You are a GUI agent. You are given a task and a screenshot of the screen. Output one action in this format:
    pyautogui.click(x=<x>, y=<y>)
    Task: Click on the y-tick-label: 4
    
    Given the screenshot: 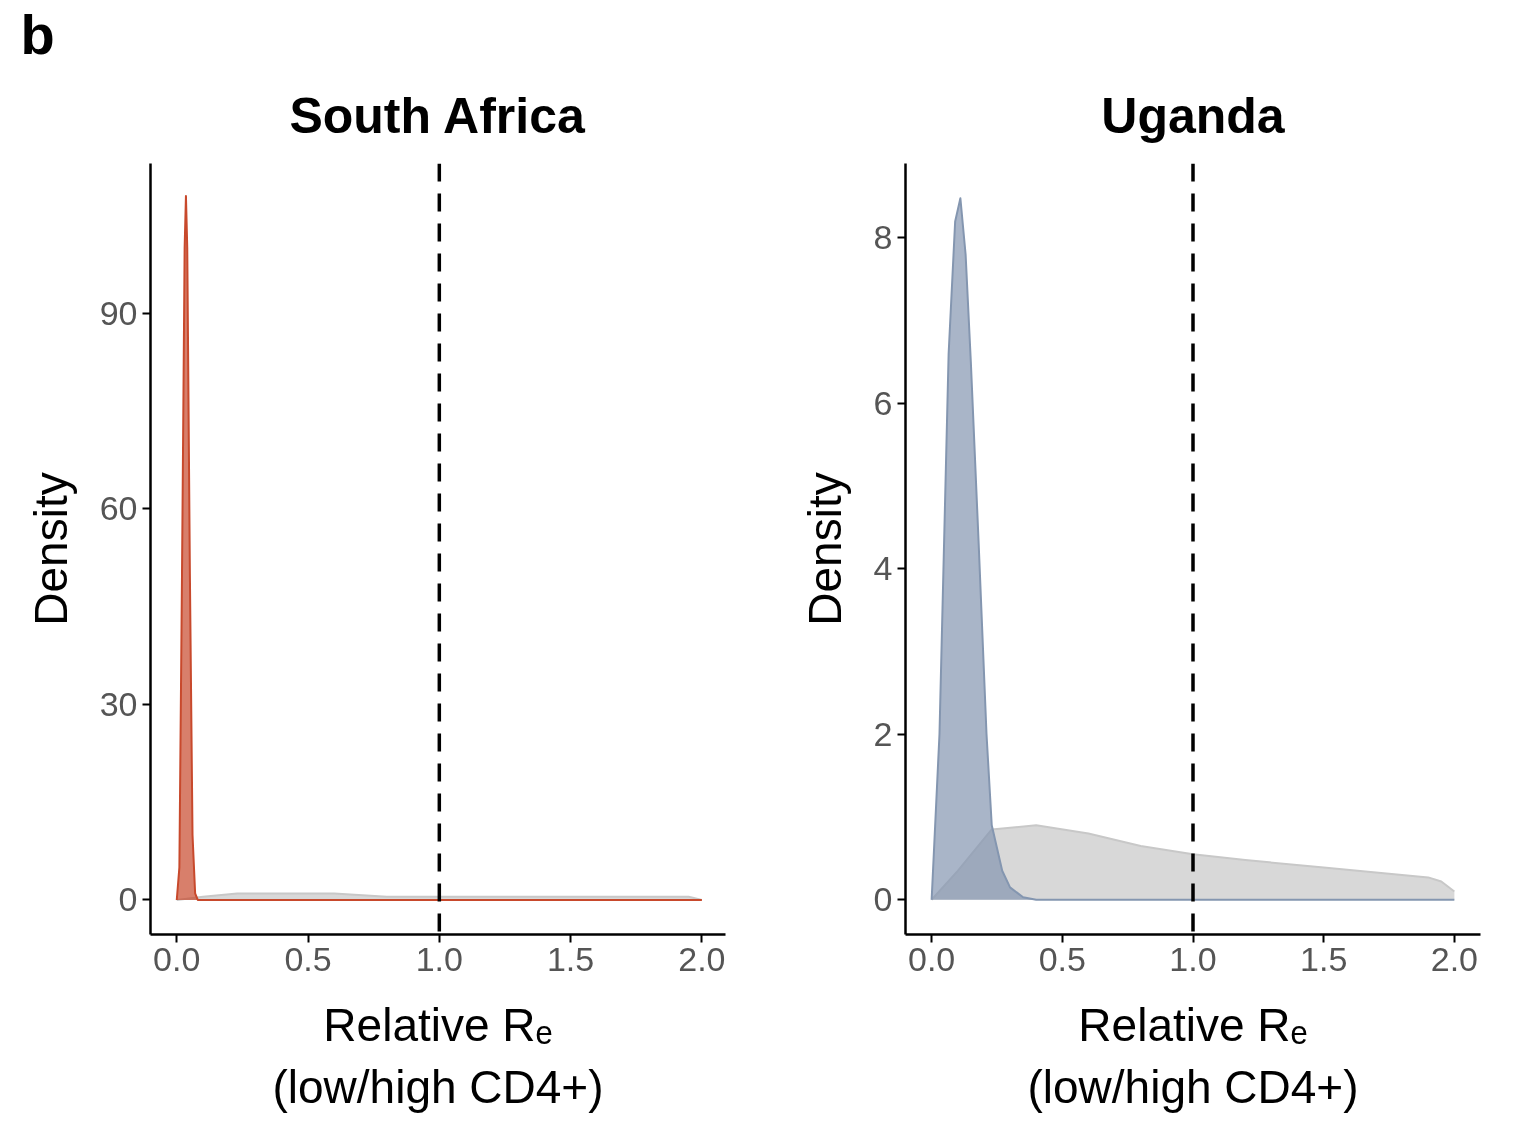 What is the action you would take?
    pyautogui.click(x=883, y=568)
    